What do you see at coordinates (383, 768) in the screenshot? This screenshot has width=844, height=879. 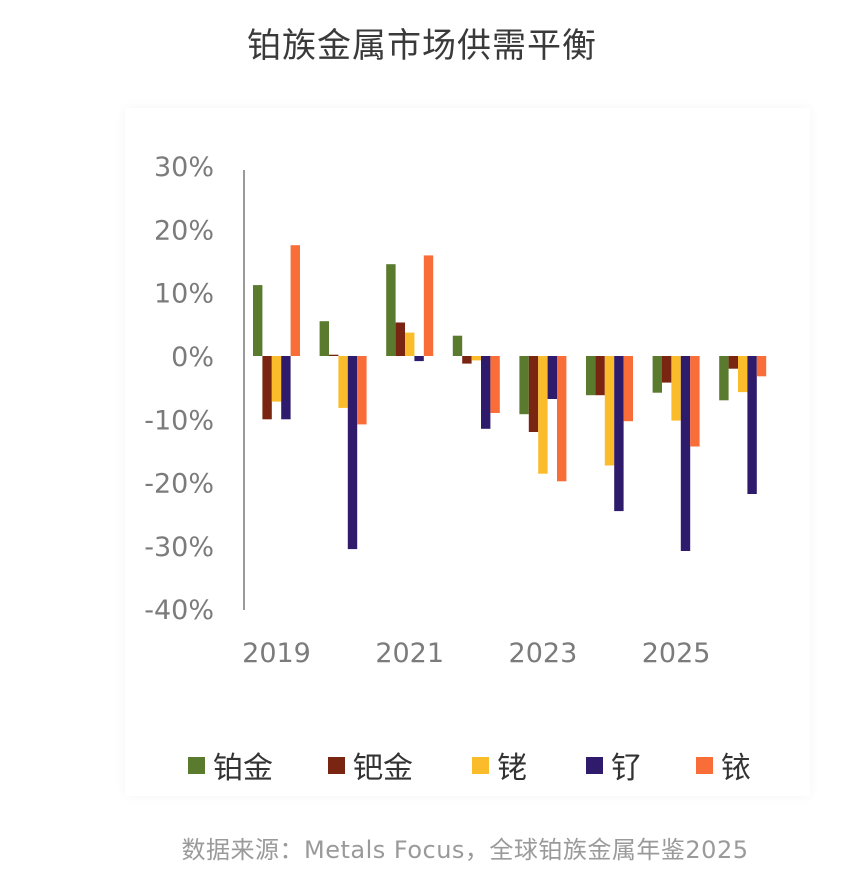 I see `legend-label: 钯金` at bounding box center [383, 768].